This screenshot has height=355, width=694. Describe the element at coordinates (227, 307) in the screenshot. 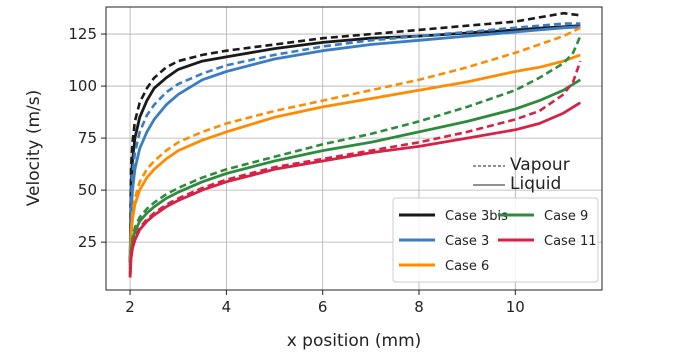

I see `x-tick-label: 4` at that location.